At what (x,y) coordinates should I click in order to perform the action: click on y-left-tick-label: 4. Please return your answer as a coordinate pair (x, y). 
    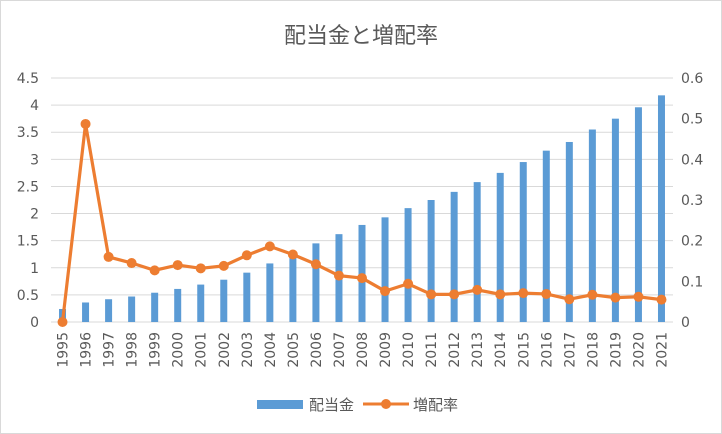
    Looking at the image, I should click on (34, 106).